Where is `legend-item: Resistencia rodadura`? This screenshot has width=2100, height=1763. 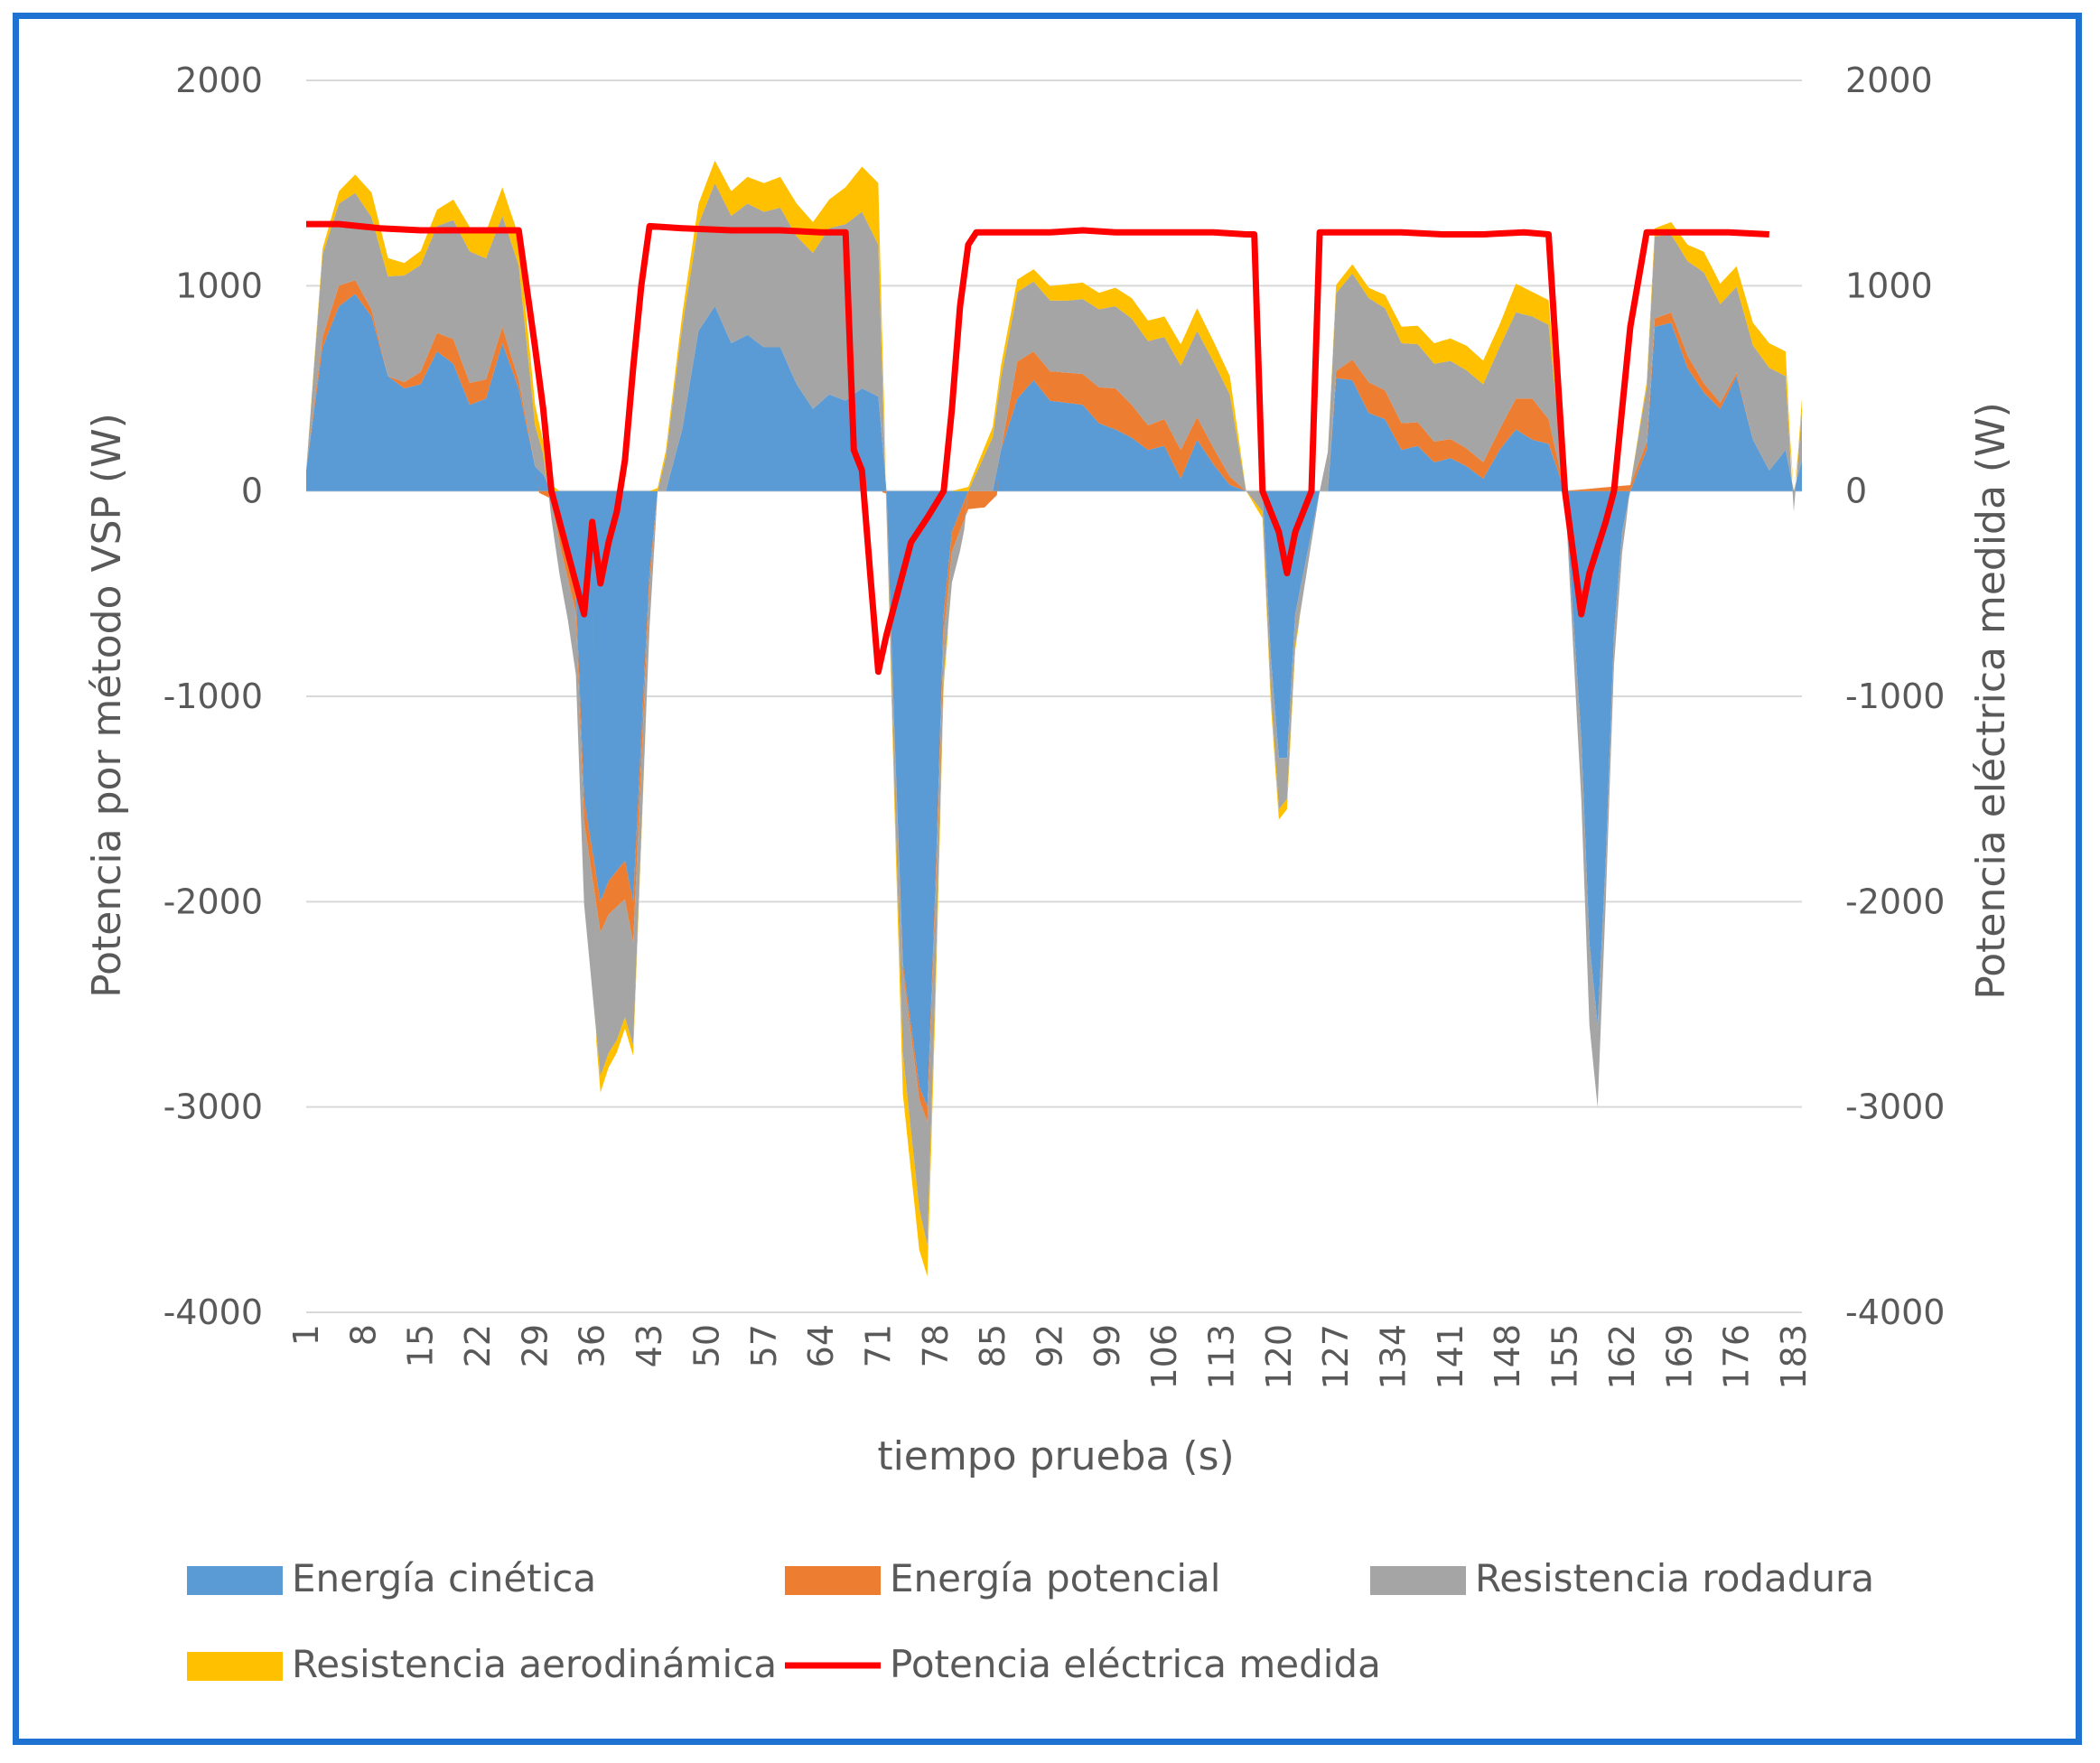 legend-item: Resistencia rodadura is located at coordinates (1622, 1578).